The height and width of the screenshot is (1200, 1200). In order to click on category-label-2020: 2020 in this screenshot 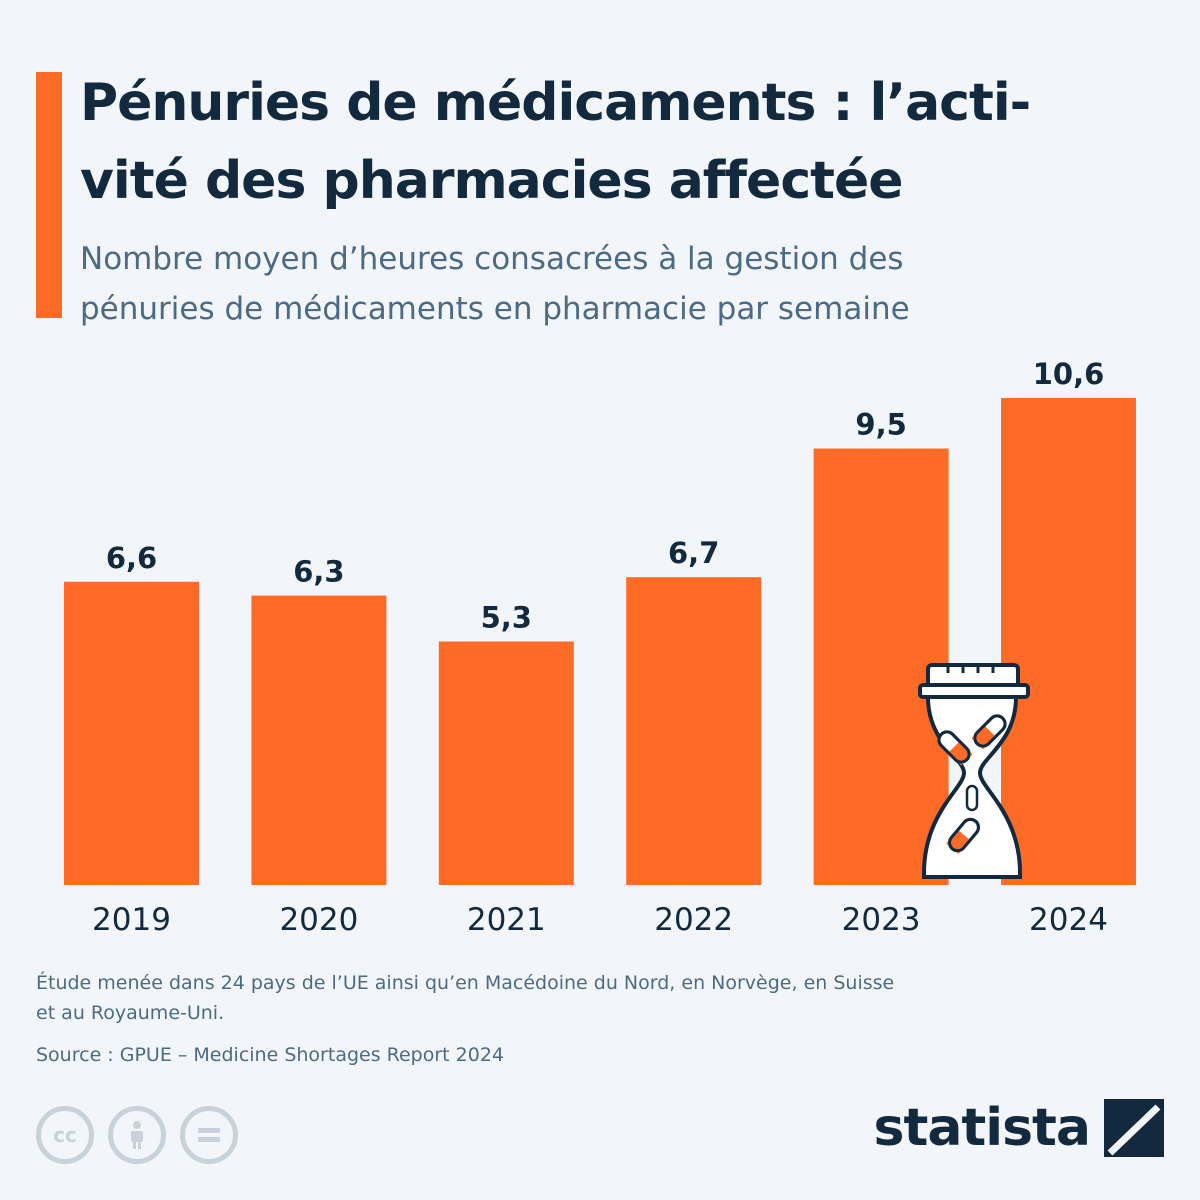, I will do `click(318, 920)`.